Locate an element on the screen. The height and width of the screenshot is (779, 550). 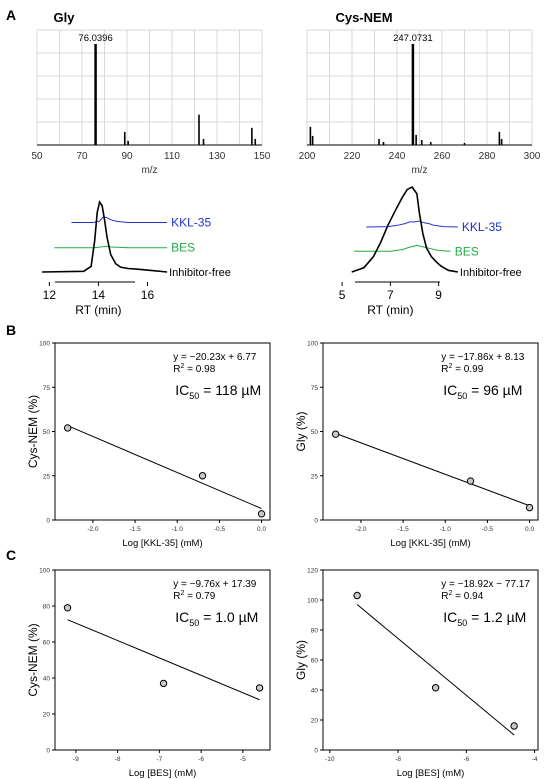
r-squared-text: R2 = 0.79 is located at coordinates (194, 596).